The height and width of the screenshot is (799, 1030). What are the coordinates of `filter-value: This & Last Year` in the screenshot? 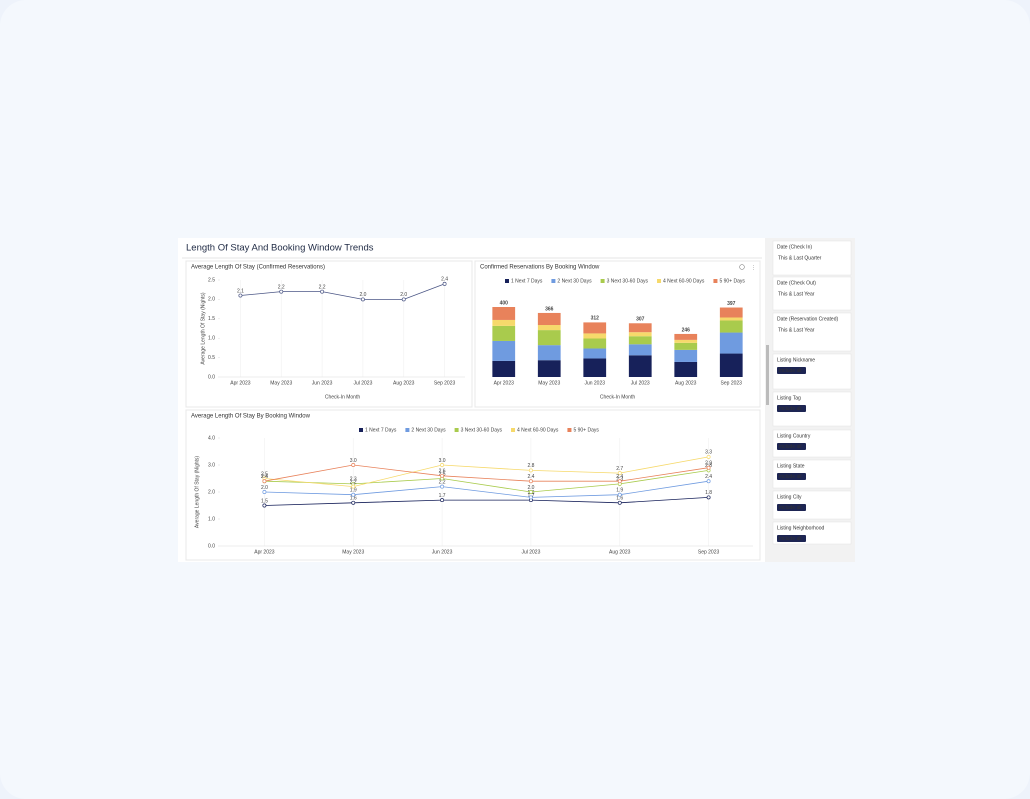 It's located at (796, 294).